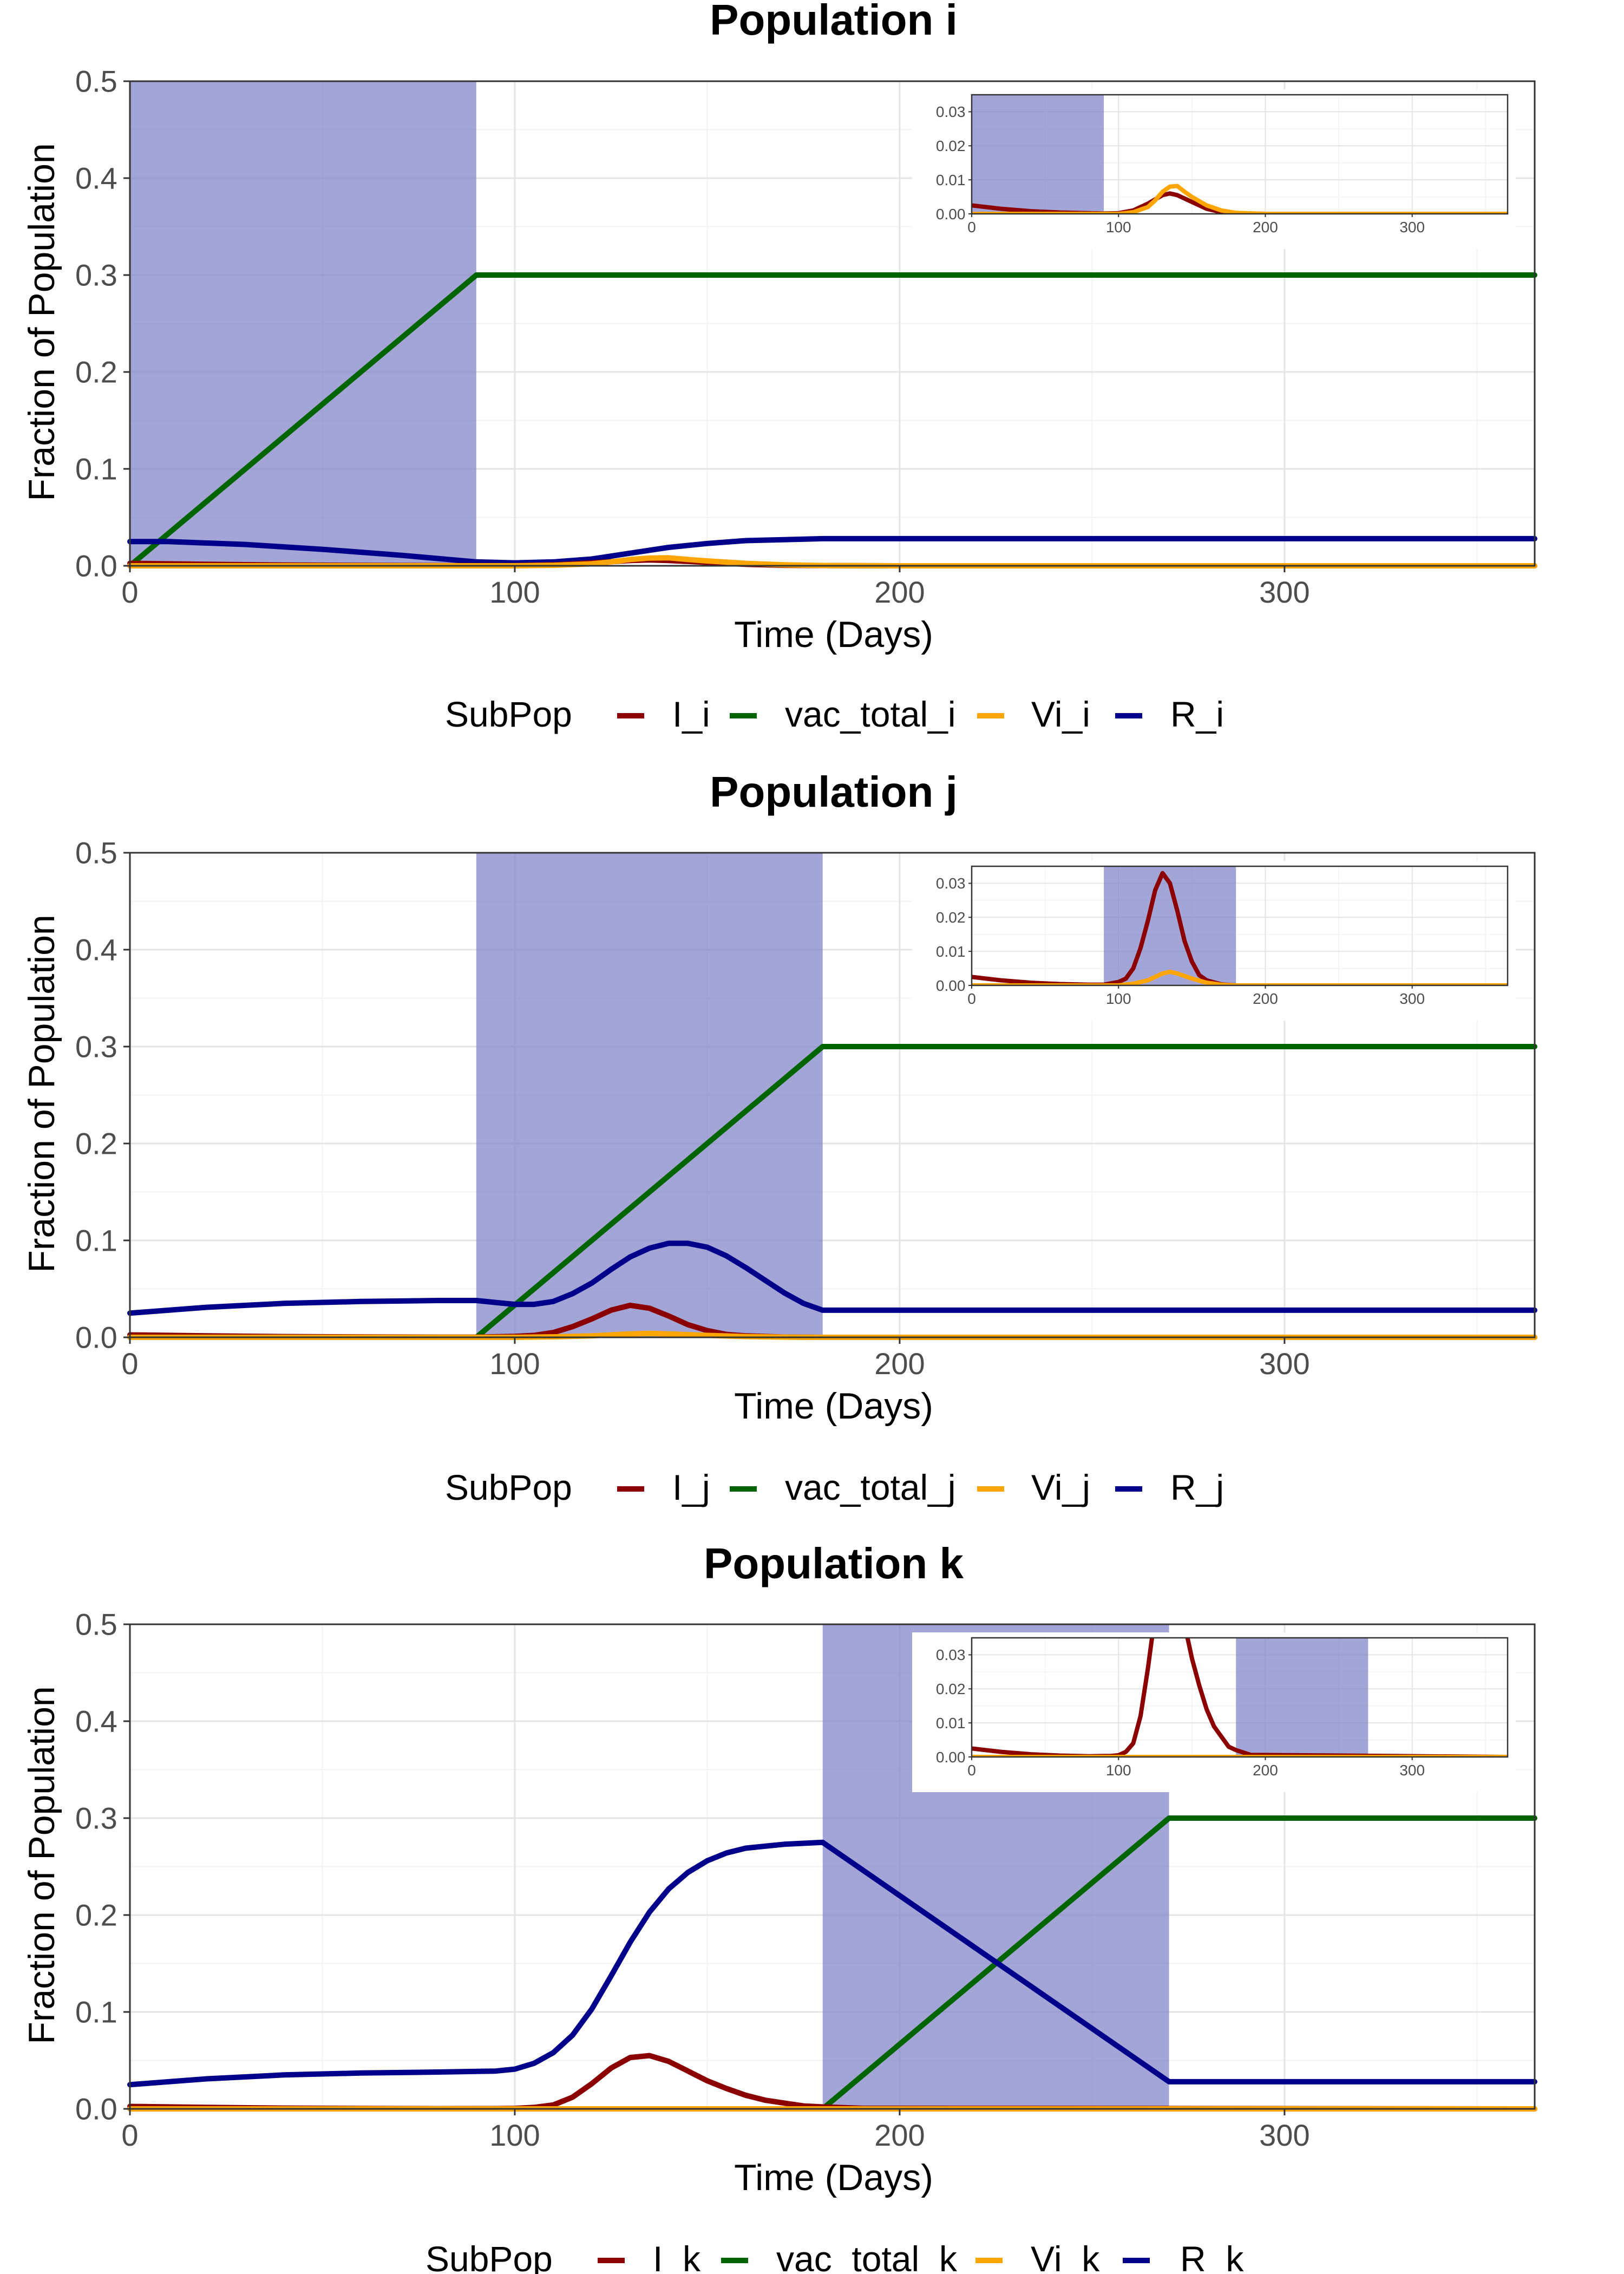  What do you see at coordinates (834, 2177) in the screenshot?
I see `x-axis-label-k: Time (Days)` at bounding box center [834, 2177].